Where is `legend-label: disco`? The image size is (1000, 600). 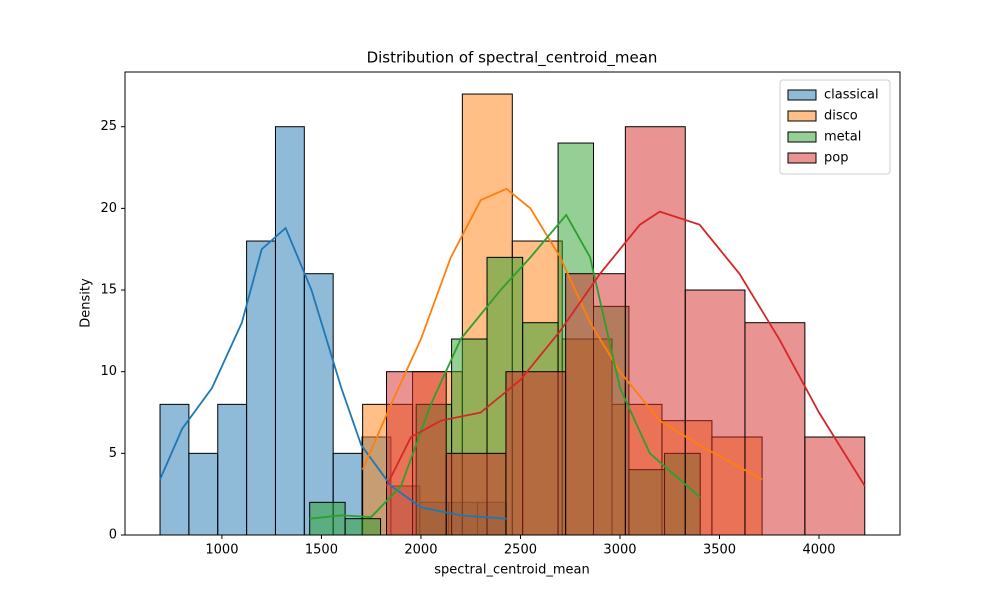
legend-label: disco is located at coordinates (841, 116).